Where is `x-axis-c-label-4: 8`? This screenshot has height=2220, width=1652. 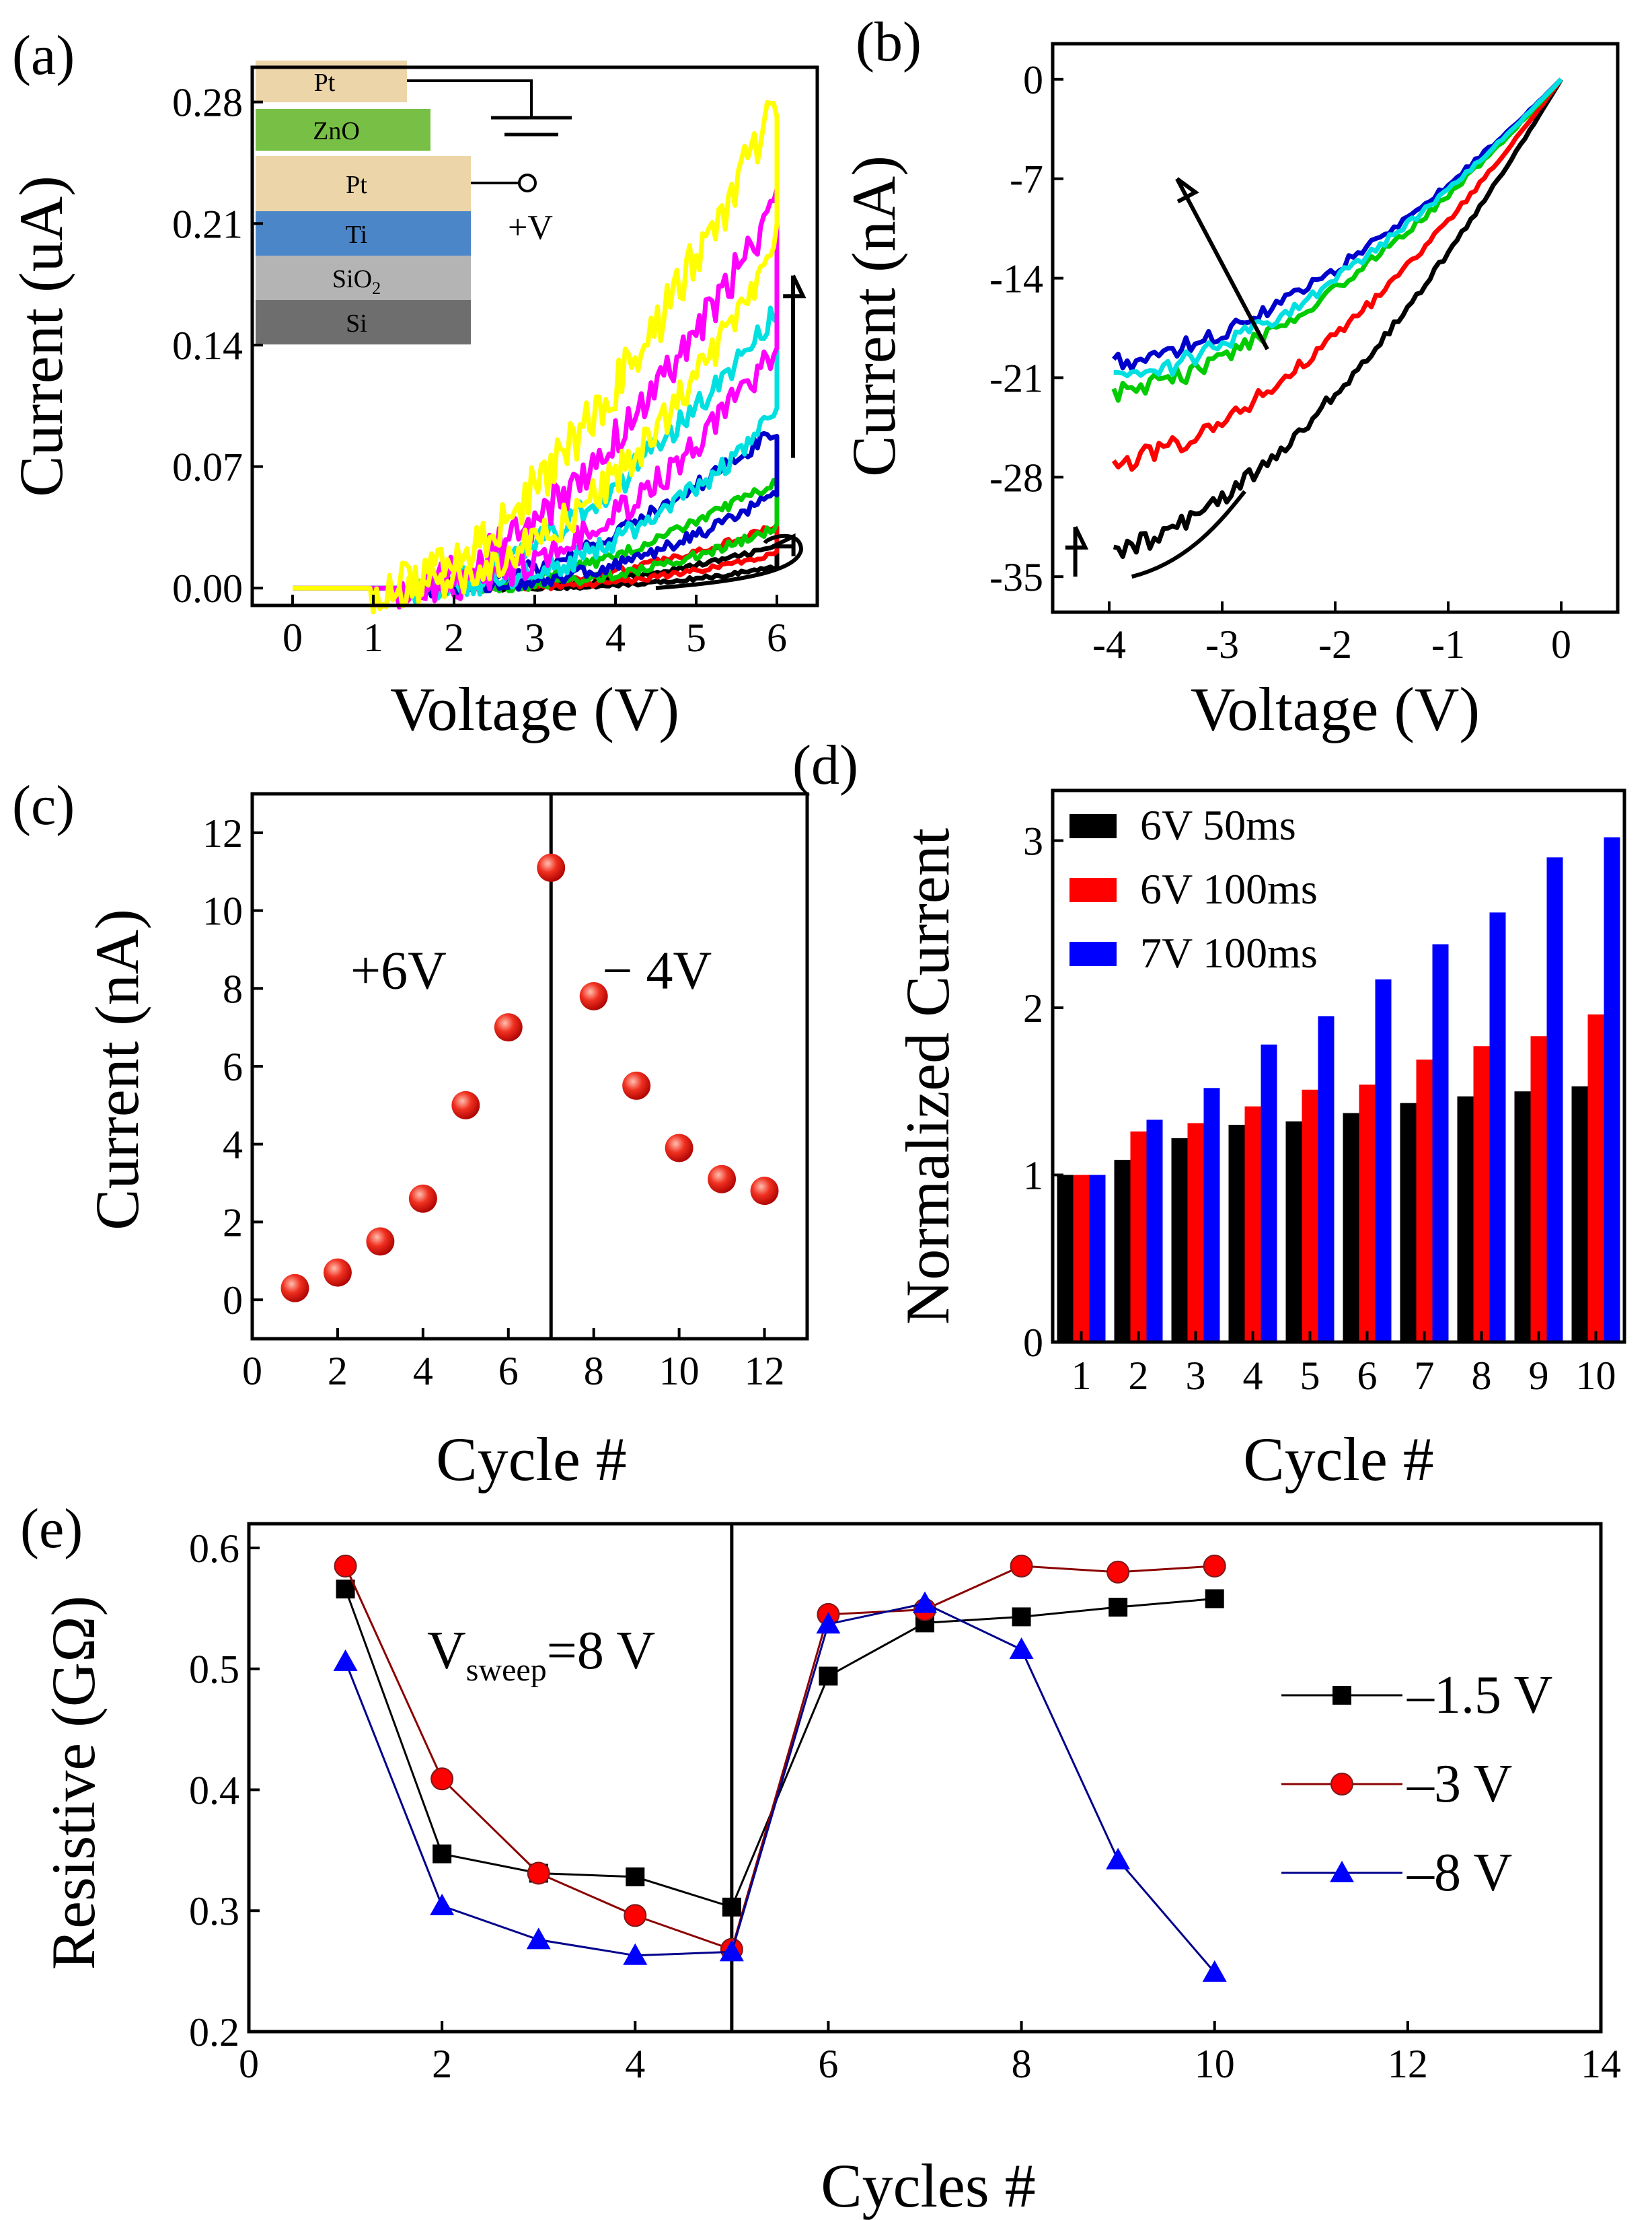 x-axis-c-label-4: 8 is located at coordinates (594, 1371).